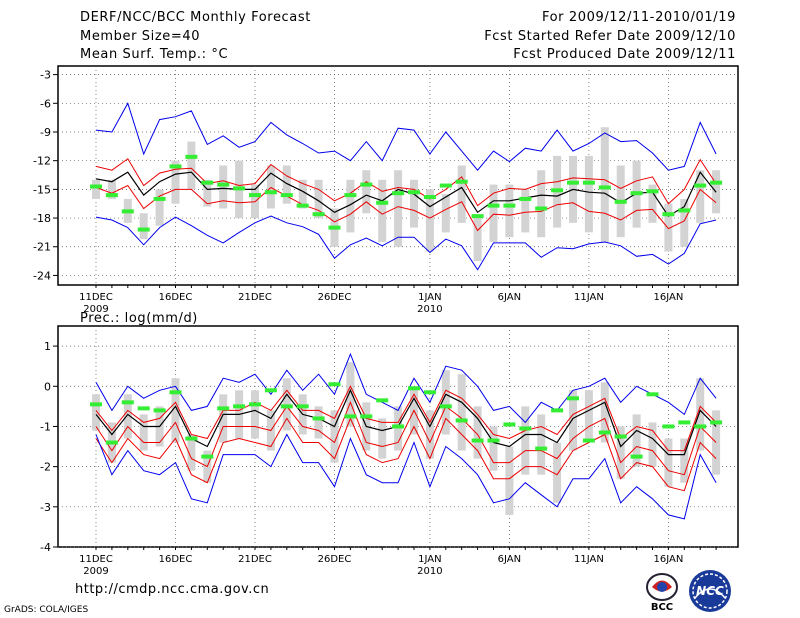 This screenshot has width=800, height=618. Describe the element at coordinates (668, 559) in the screenshot. I see `x-tick-label: 16JAN` at that location.